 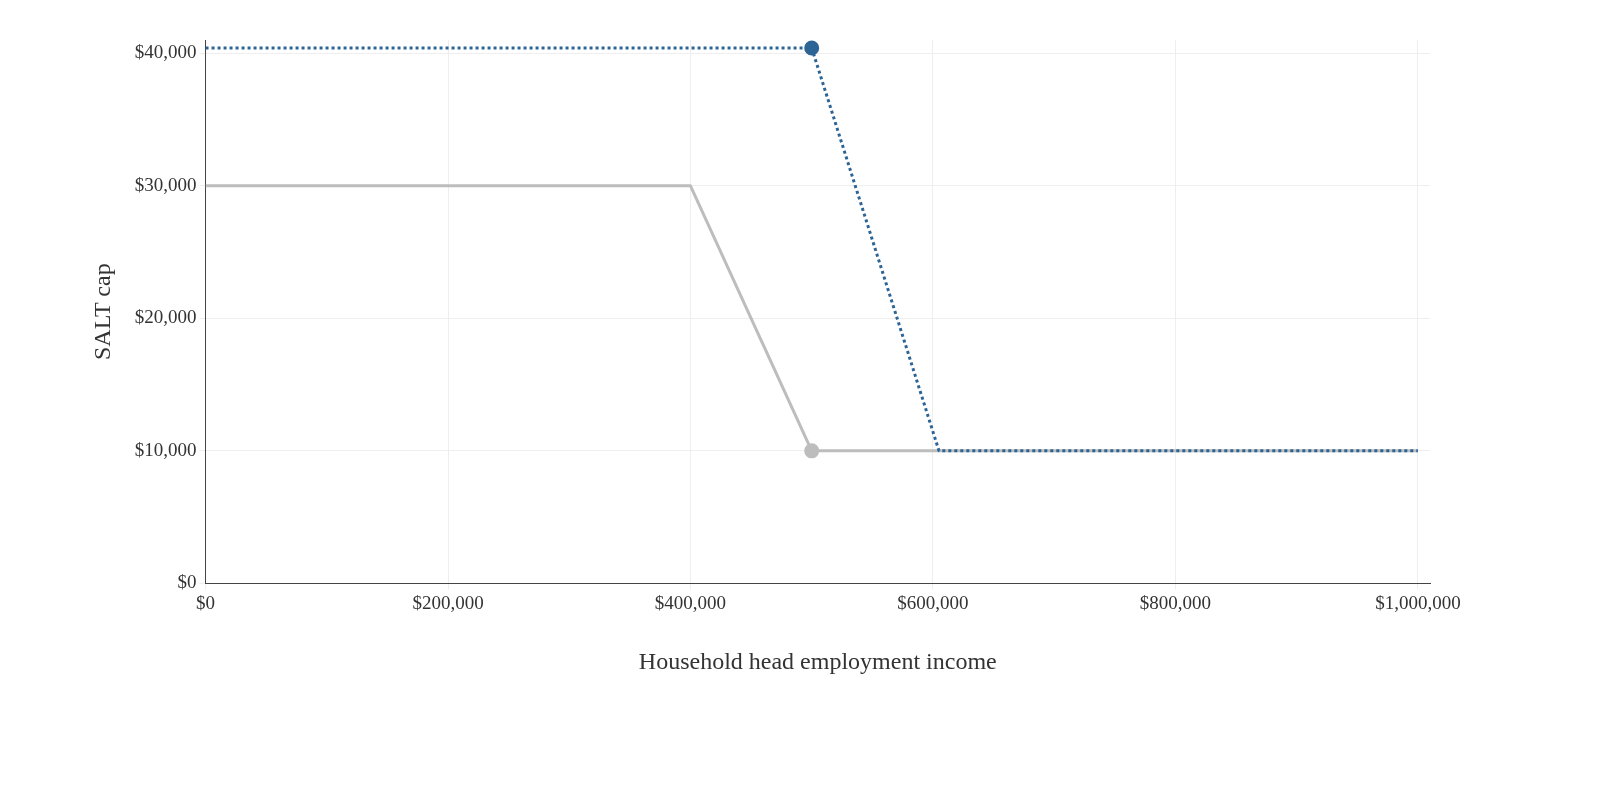 What do you see at coordinates (1175, 602) in the screenshot?
I see `x-tick-label: $800,000` at bounding box center [1175, 602].